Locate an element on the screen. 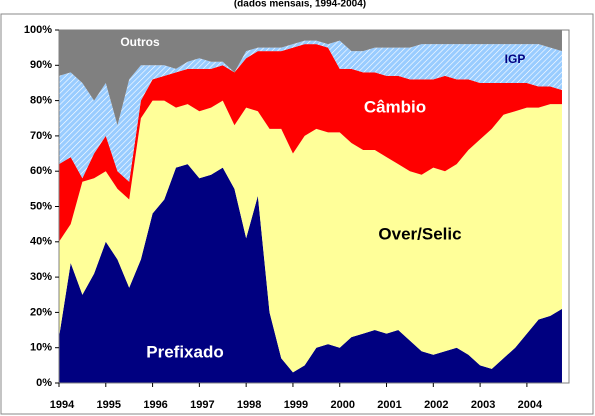 Image resolution: width=595 pixels, height=416 pixels. x-tick-label: 1999 is located at coordinates (296, 405).